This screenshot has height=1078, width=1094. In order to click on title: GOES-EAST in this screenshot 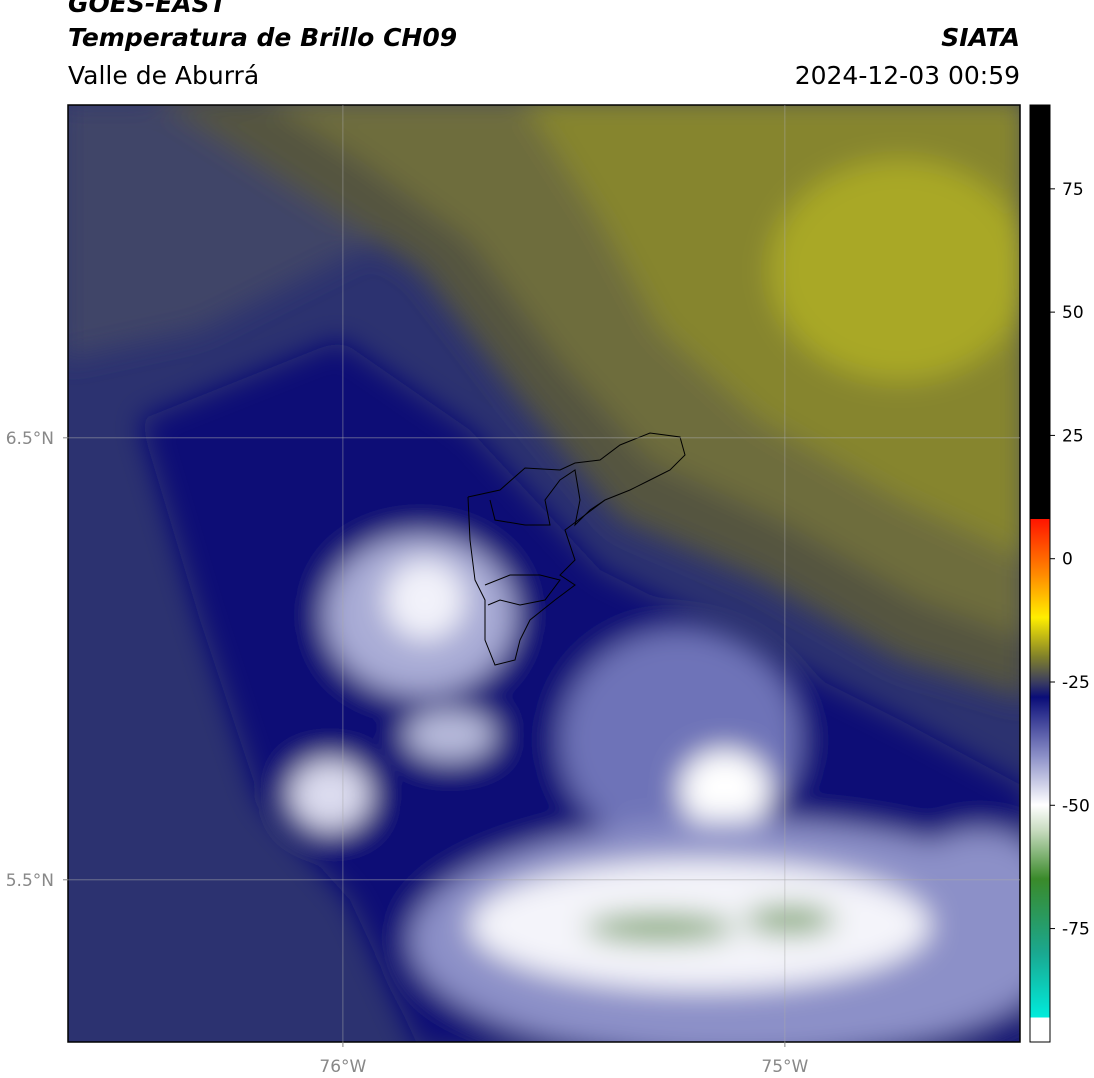, I will do `click(148, 9)`.